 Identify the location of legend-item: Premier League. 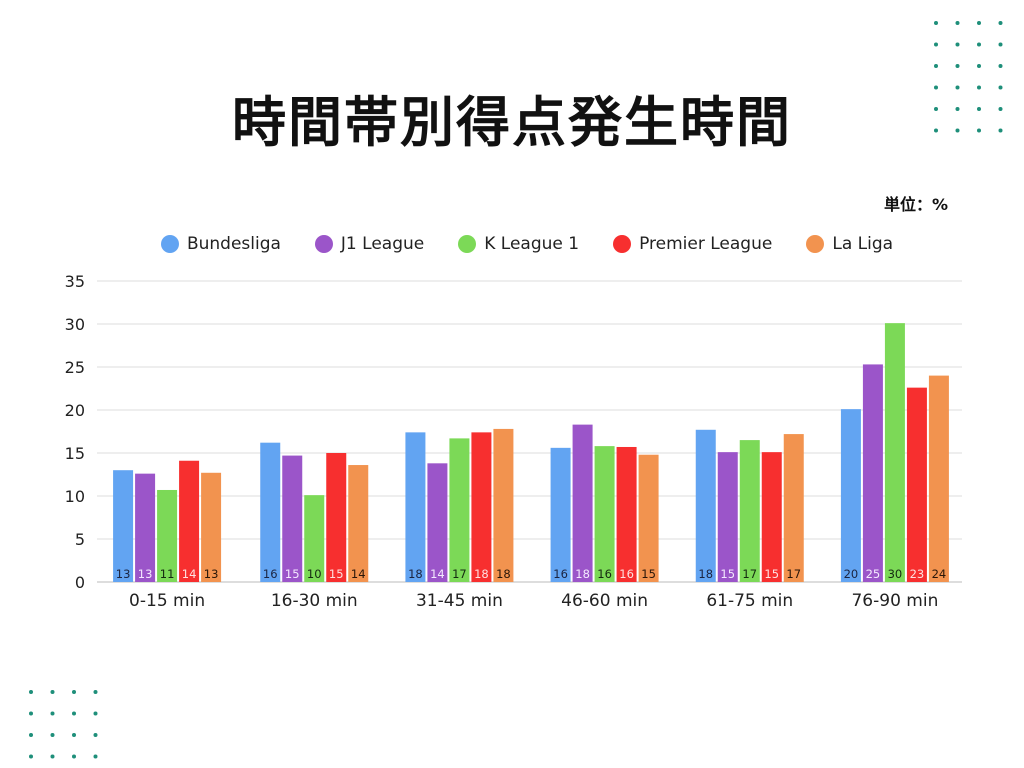
(692, 244).